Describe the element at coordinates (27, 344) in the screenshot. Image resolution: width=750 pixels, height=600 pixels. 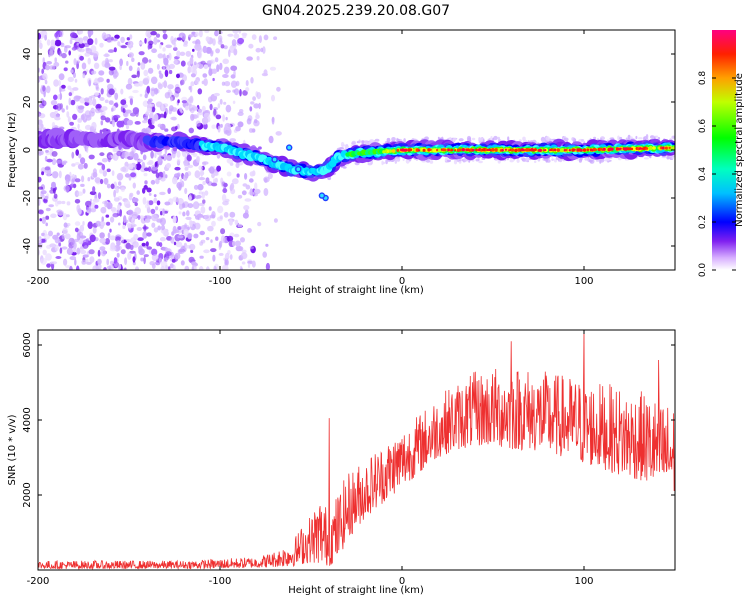
I see `y-tick-label: 6000` at that location.